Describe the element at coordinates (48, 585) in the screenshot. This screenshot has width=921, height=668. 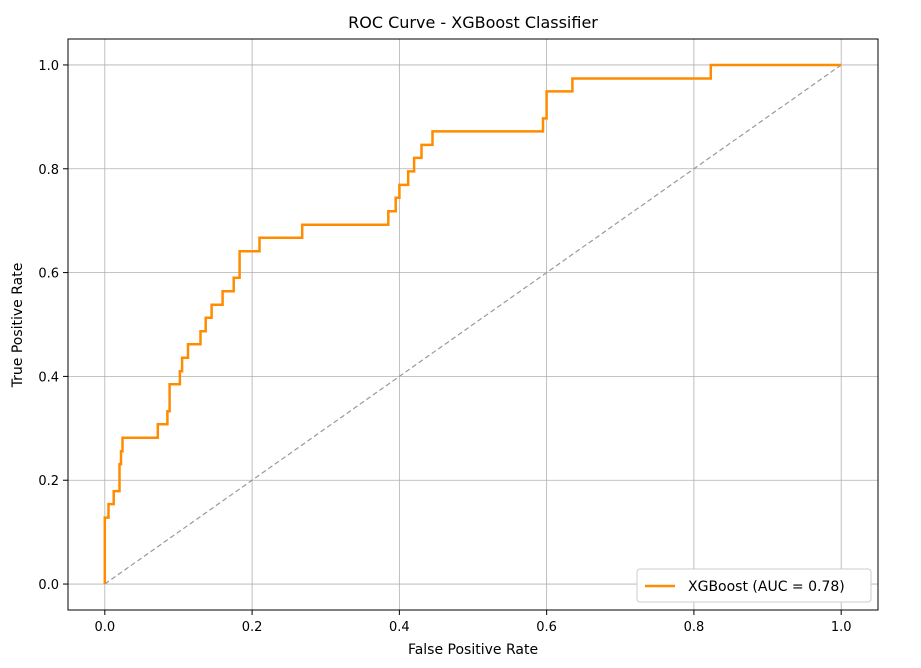
I see `y-tick-label: 0.0` at that location.